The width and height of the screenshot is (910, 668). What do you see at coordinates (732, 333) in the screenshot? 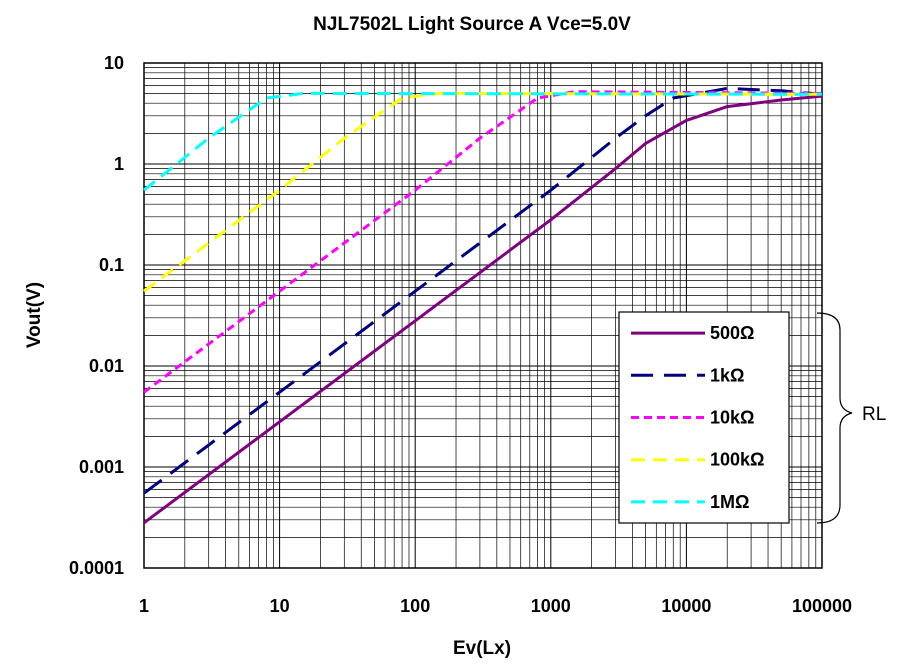
I see `legend-label: 500Ω` at bounding box center [732, 333].